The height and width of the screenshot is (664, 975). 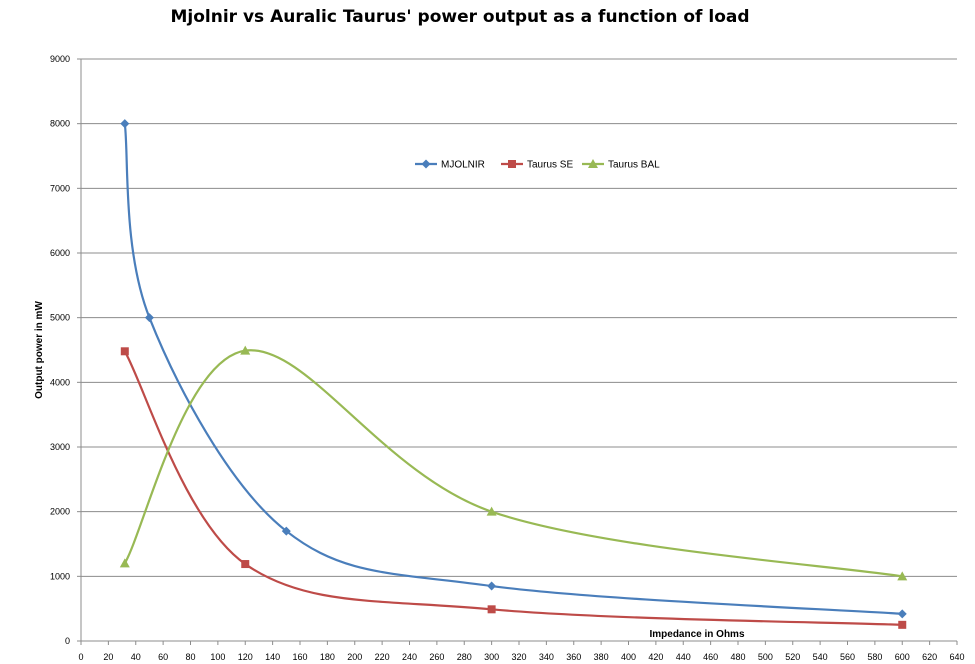 What do you see at coordinates (902, 657) in the screenshot?
I see `x-tick-label: 600` at bounding box center [902, 657].